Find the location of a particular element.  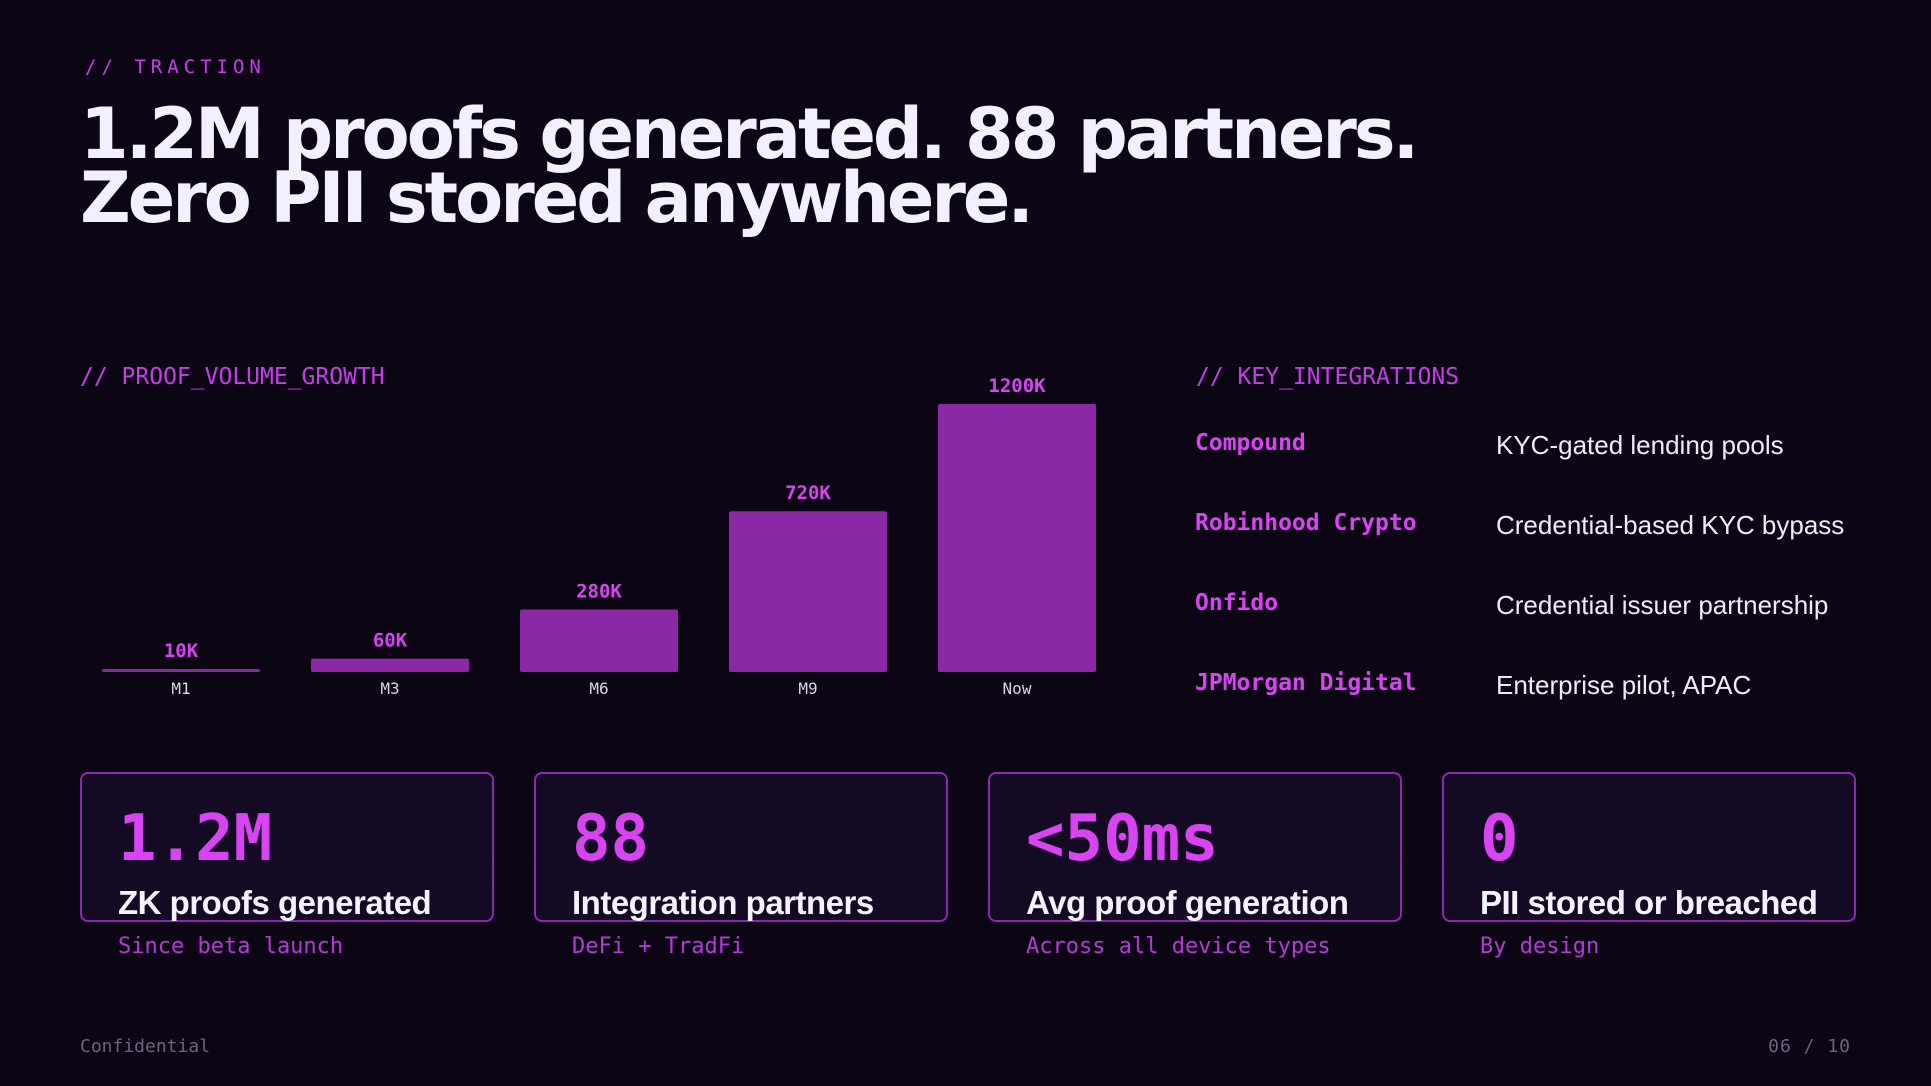

integration-row: Compound KYC-gated lending pools is located at coordinates (1535, 460).